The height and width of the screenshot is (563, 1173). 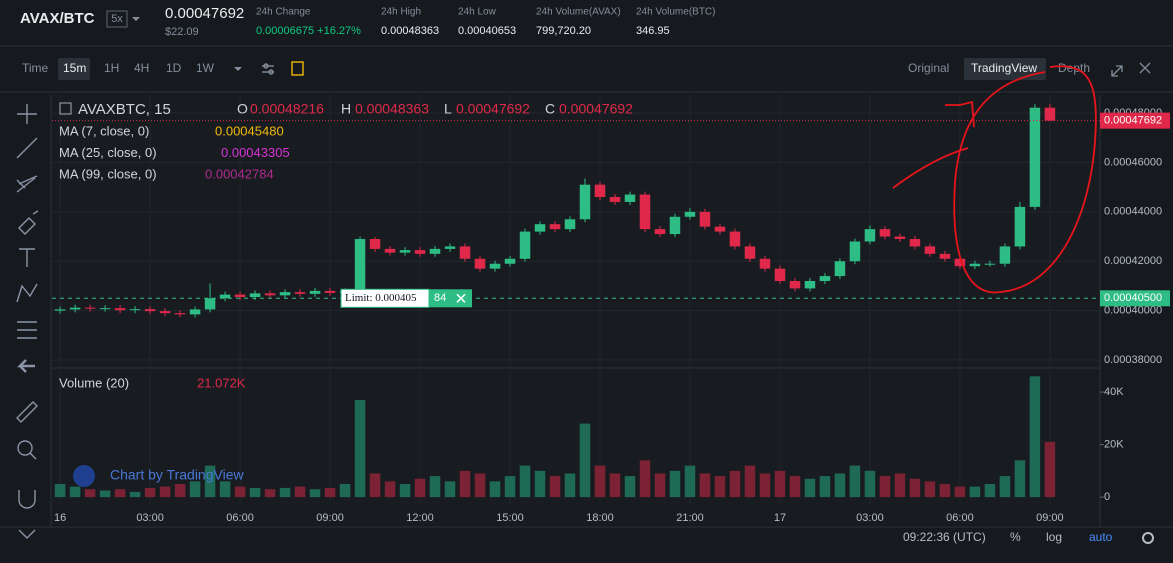 I want to click on ma-value: 0.00042784, so click(x=239, y=173).